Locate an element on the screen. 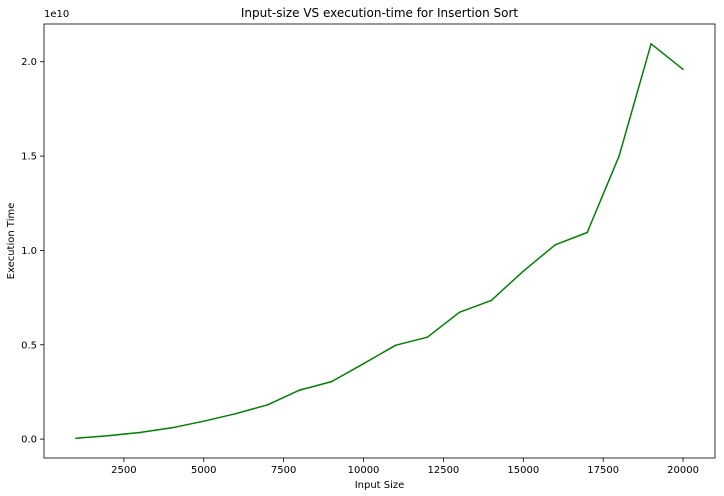  x-axis-label: Input Size is located at coordinates (380, 485).